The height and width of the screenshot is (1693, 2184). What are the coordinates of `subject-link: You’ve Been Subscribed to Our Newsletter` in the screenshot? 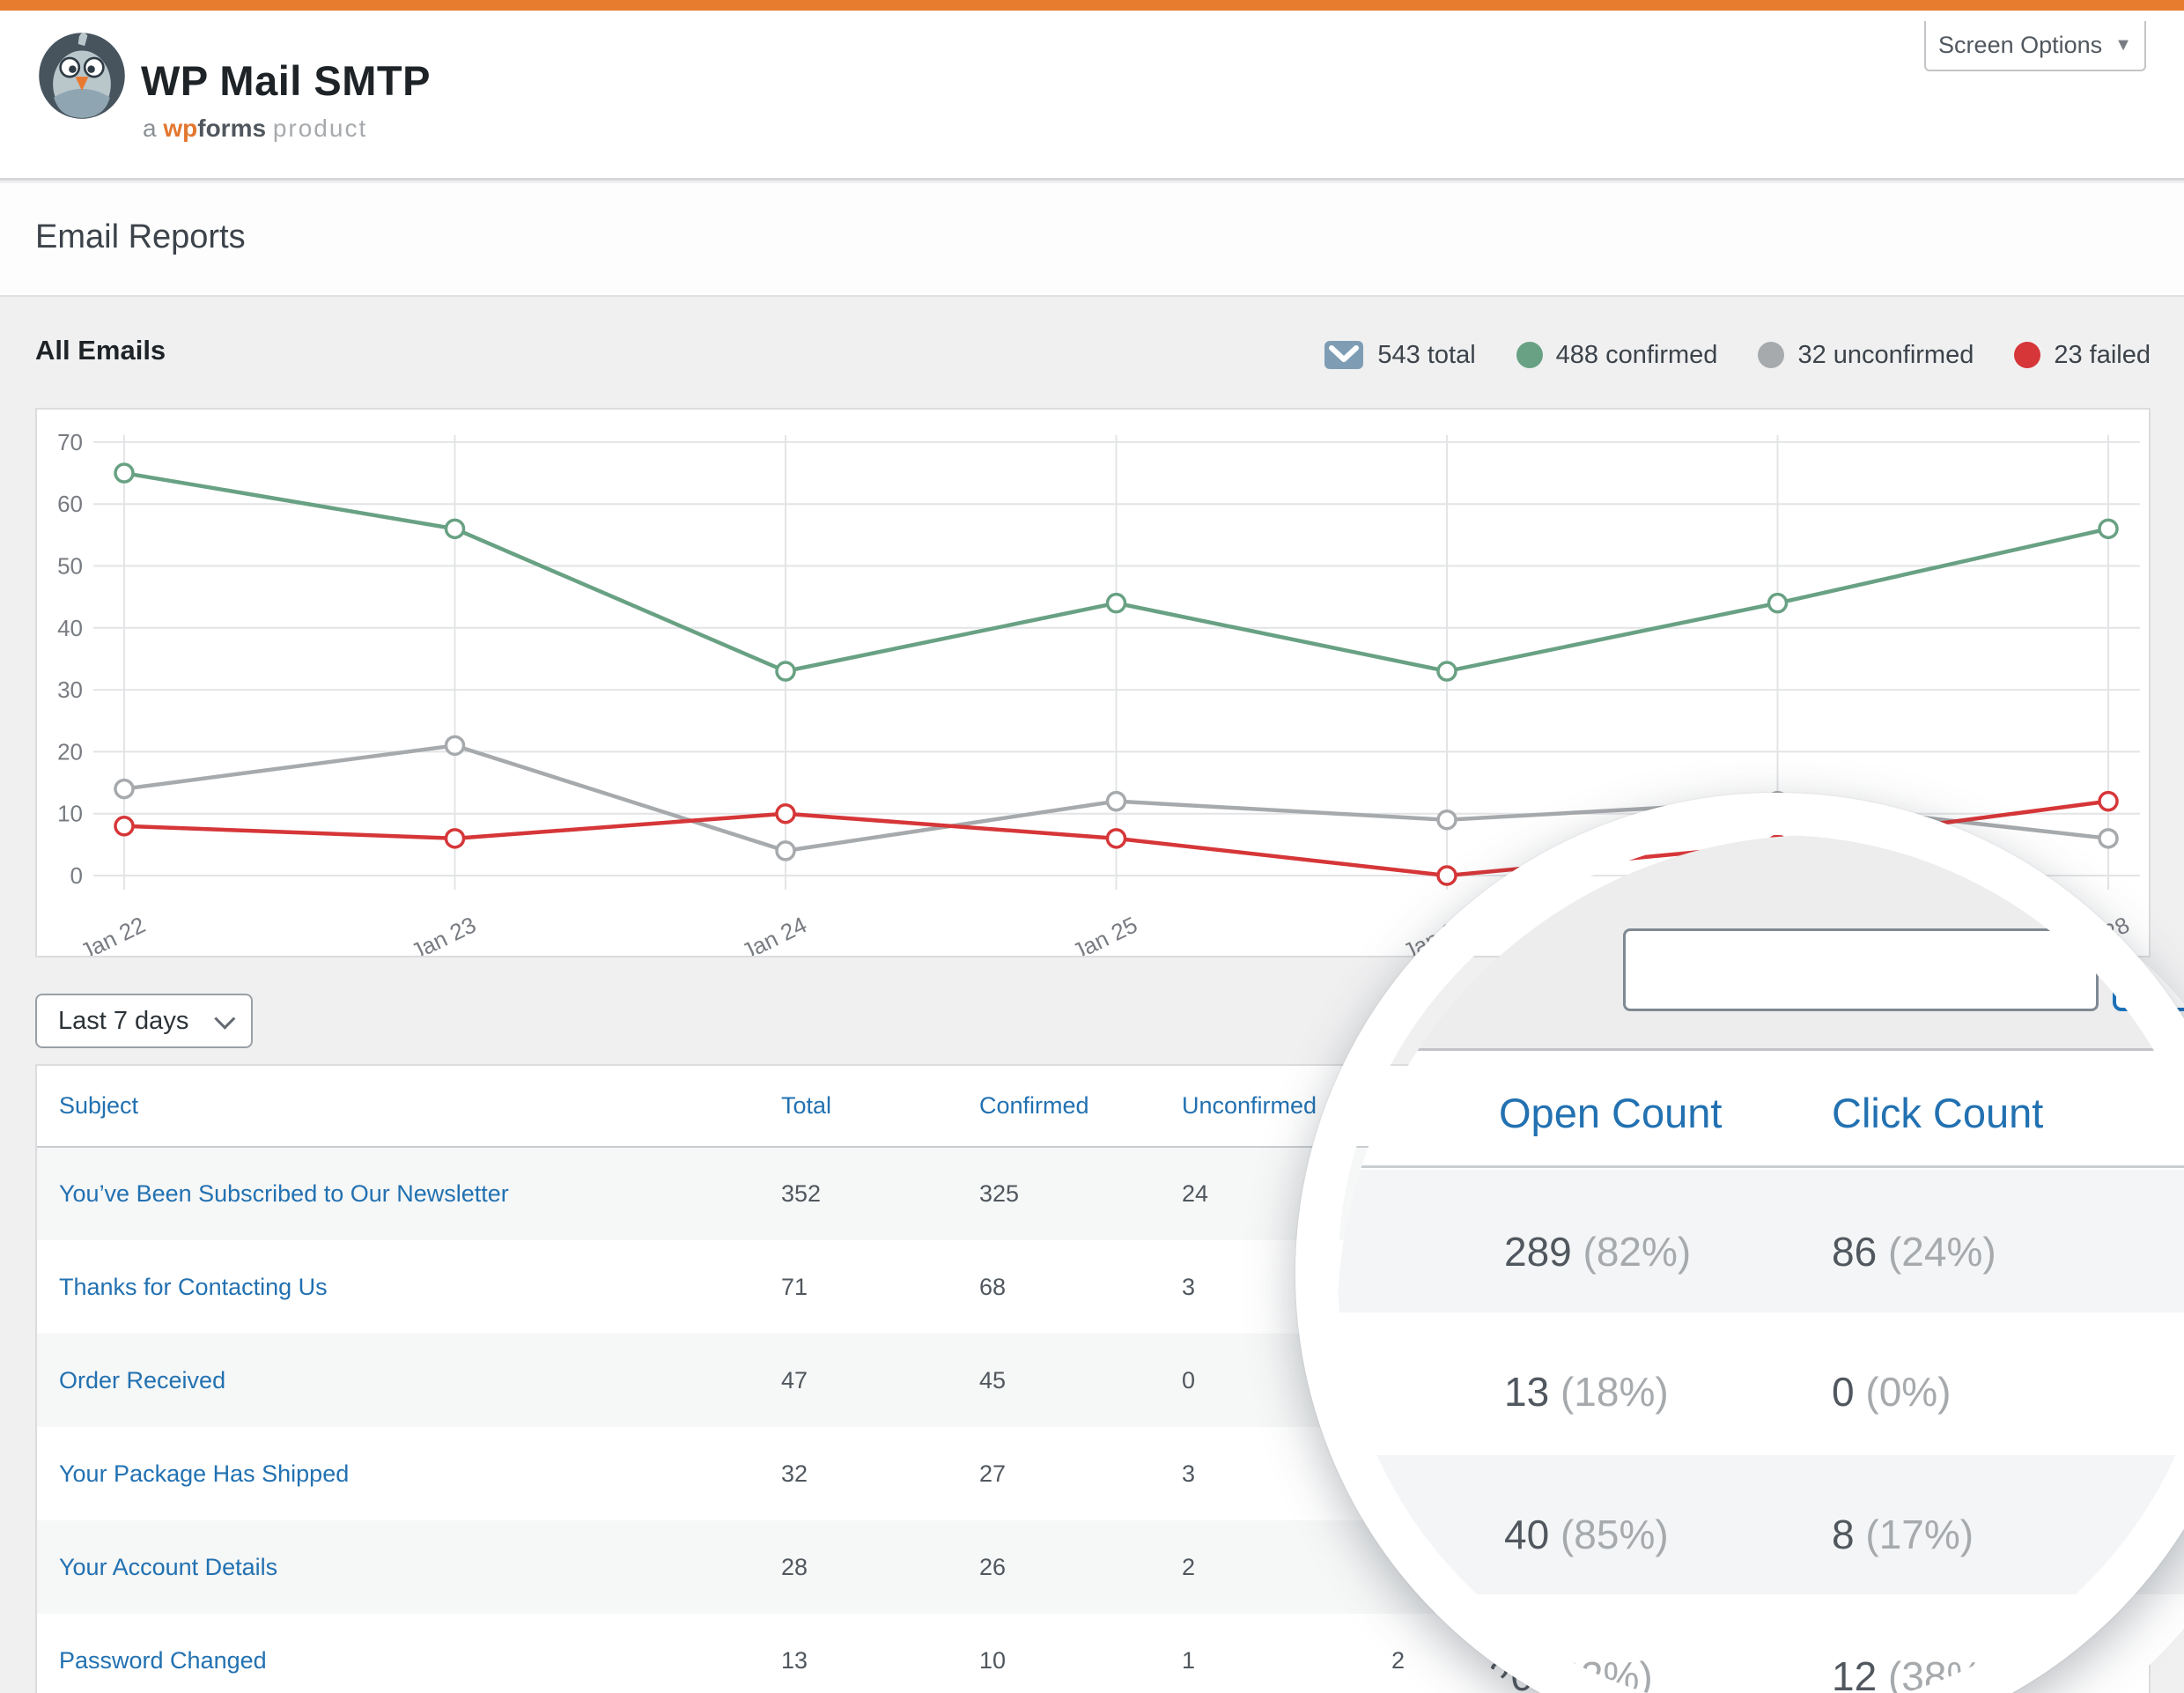 It's located at (284, 1193).